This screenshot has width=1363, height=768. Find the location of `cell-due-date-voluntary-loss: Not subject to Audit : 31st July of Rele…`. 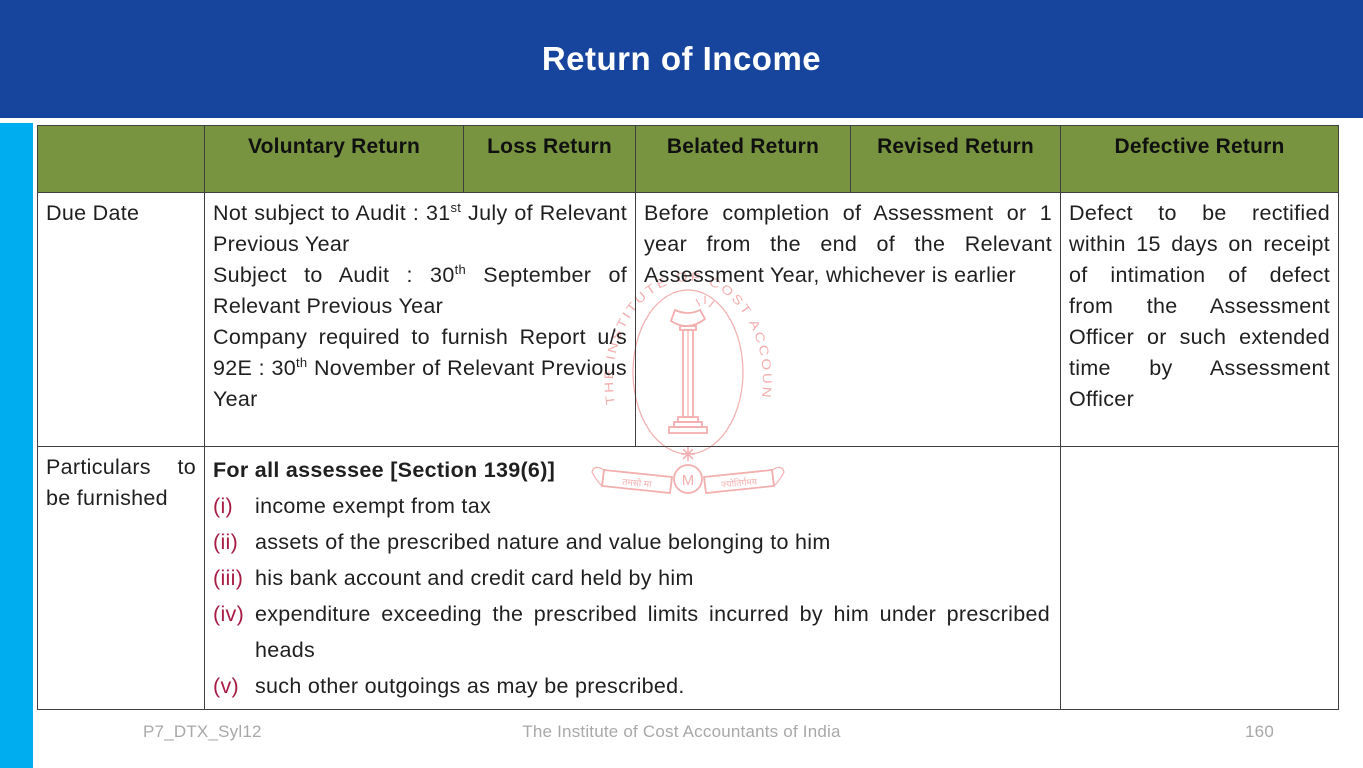

cell-due-date-voluntary-loss: Not subject to Audit : 31st July of Rele… is located at coordinates (420, 319).